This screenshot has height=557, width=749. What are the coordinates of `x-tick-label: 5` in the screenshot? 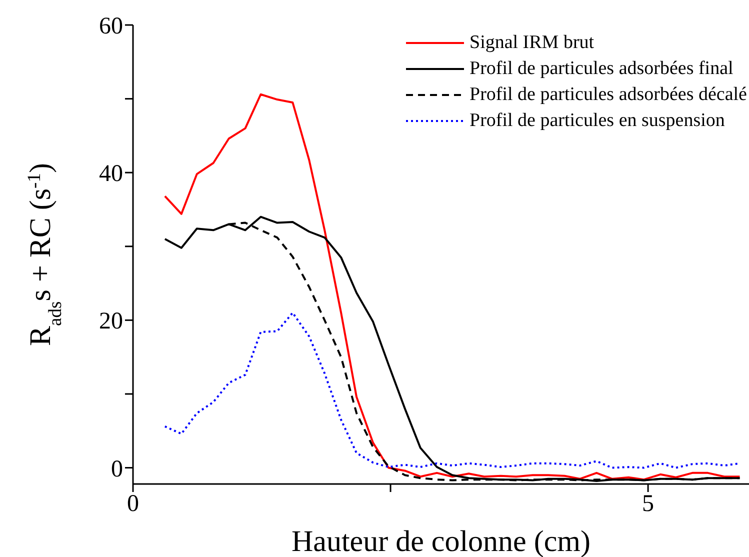 It's located at (648, 504).